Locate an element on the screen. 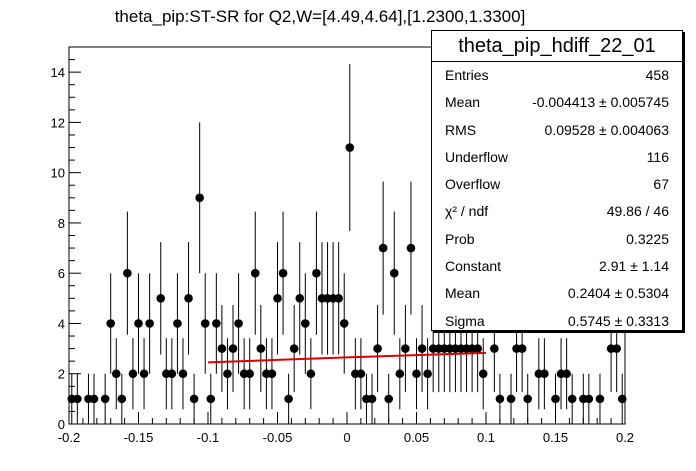 This screenshot has width=696, height=471. y-tick-label: 10 is located at coordinates (58, 173).